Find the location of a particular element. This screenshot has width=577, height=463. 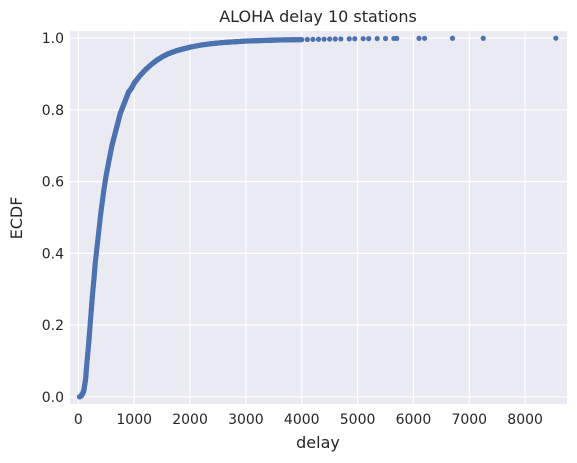

x-tick-label: 2000 is located at coordinates (190, 420).